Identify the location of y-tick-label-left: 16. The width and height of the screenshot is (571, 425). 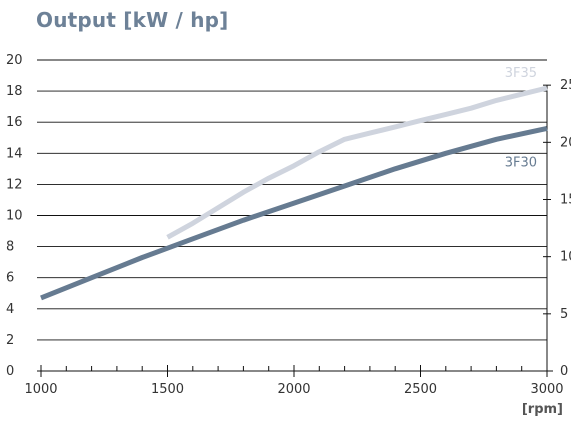
(14, 122).